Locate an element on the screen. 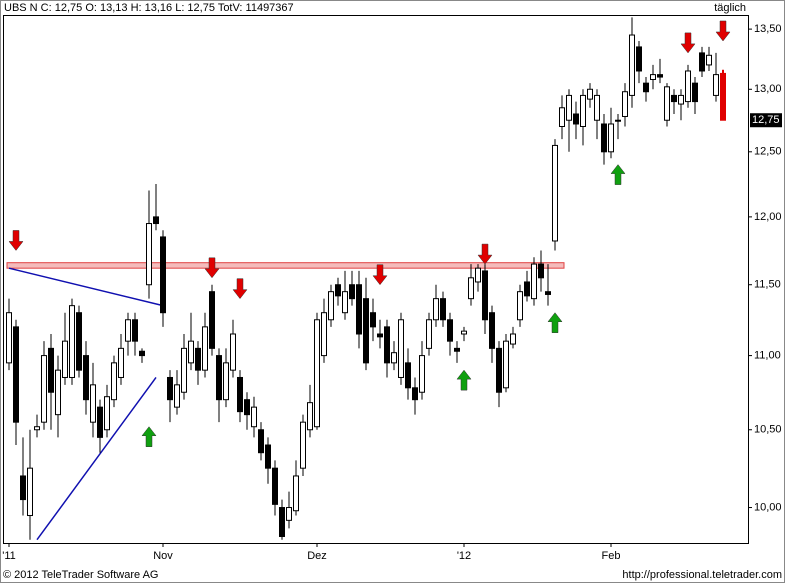 The image size is (785, 583). y-tick-label: 11,00 is located at coordinates (767, 355).